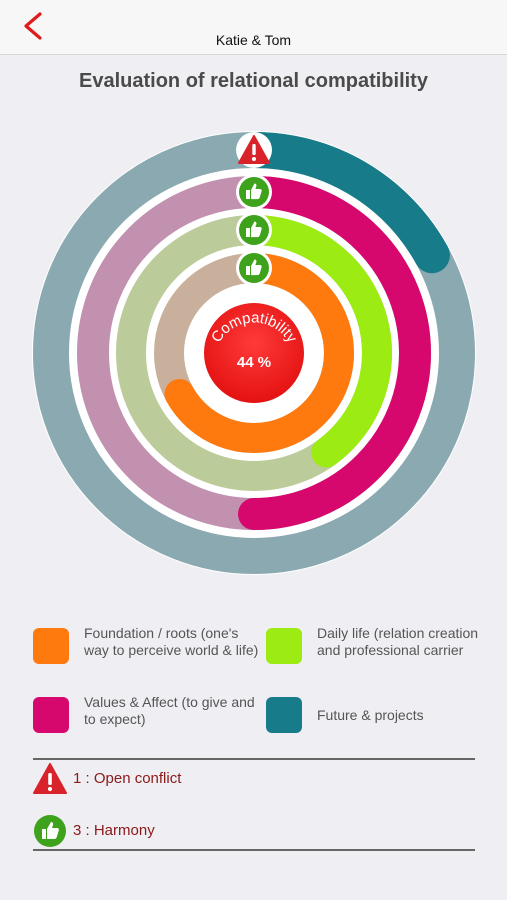 The width and height of the screenshot is (507, 900). I want to click on legend-item-future-projects: Future & projects, so click(376, 717).